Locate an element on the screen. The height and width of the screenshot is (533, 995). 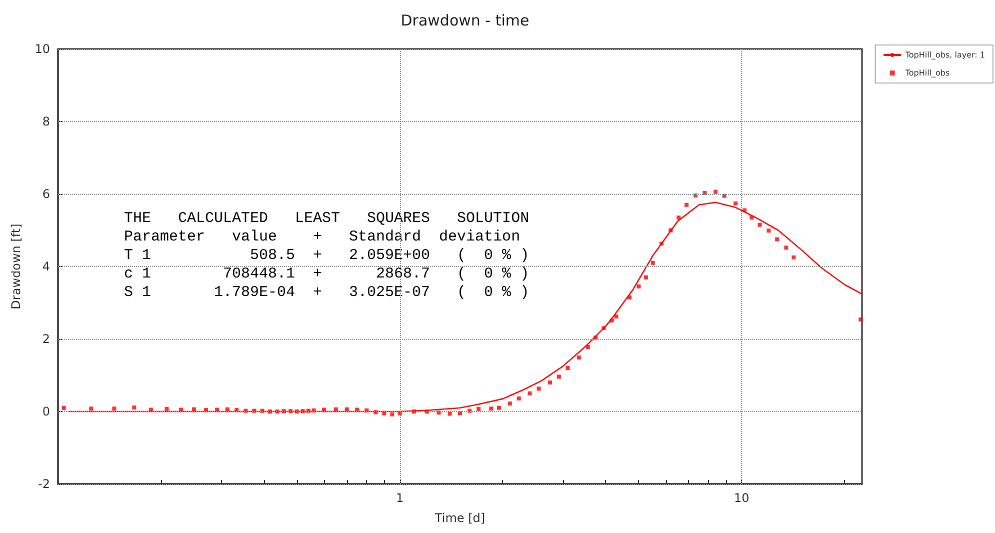
annotation: Parameter value + Standard deviation is located at coordinates (322, 237).